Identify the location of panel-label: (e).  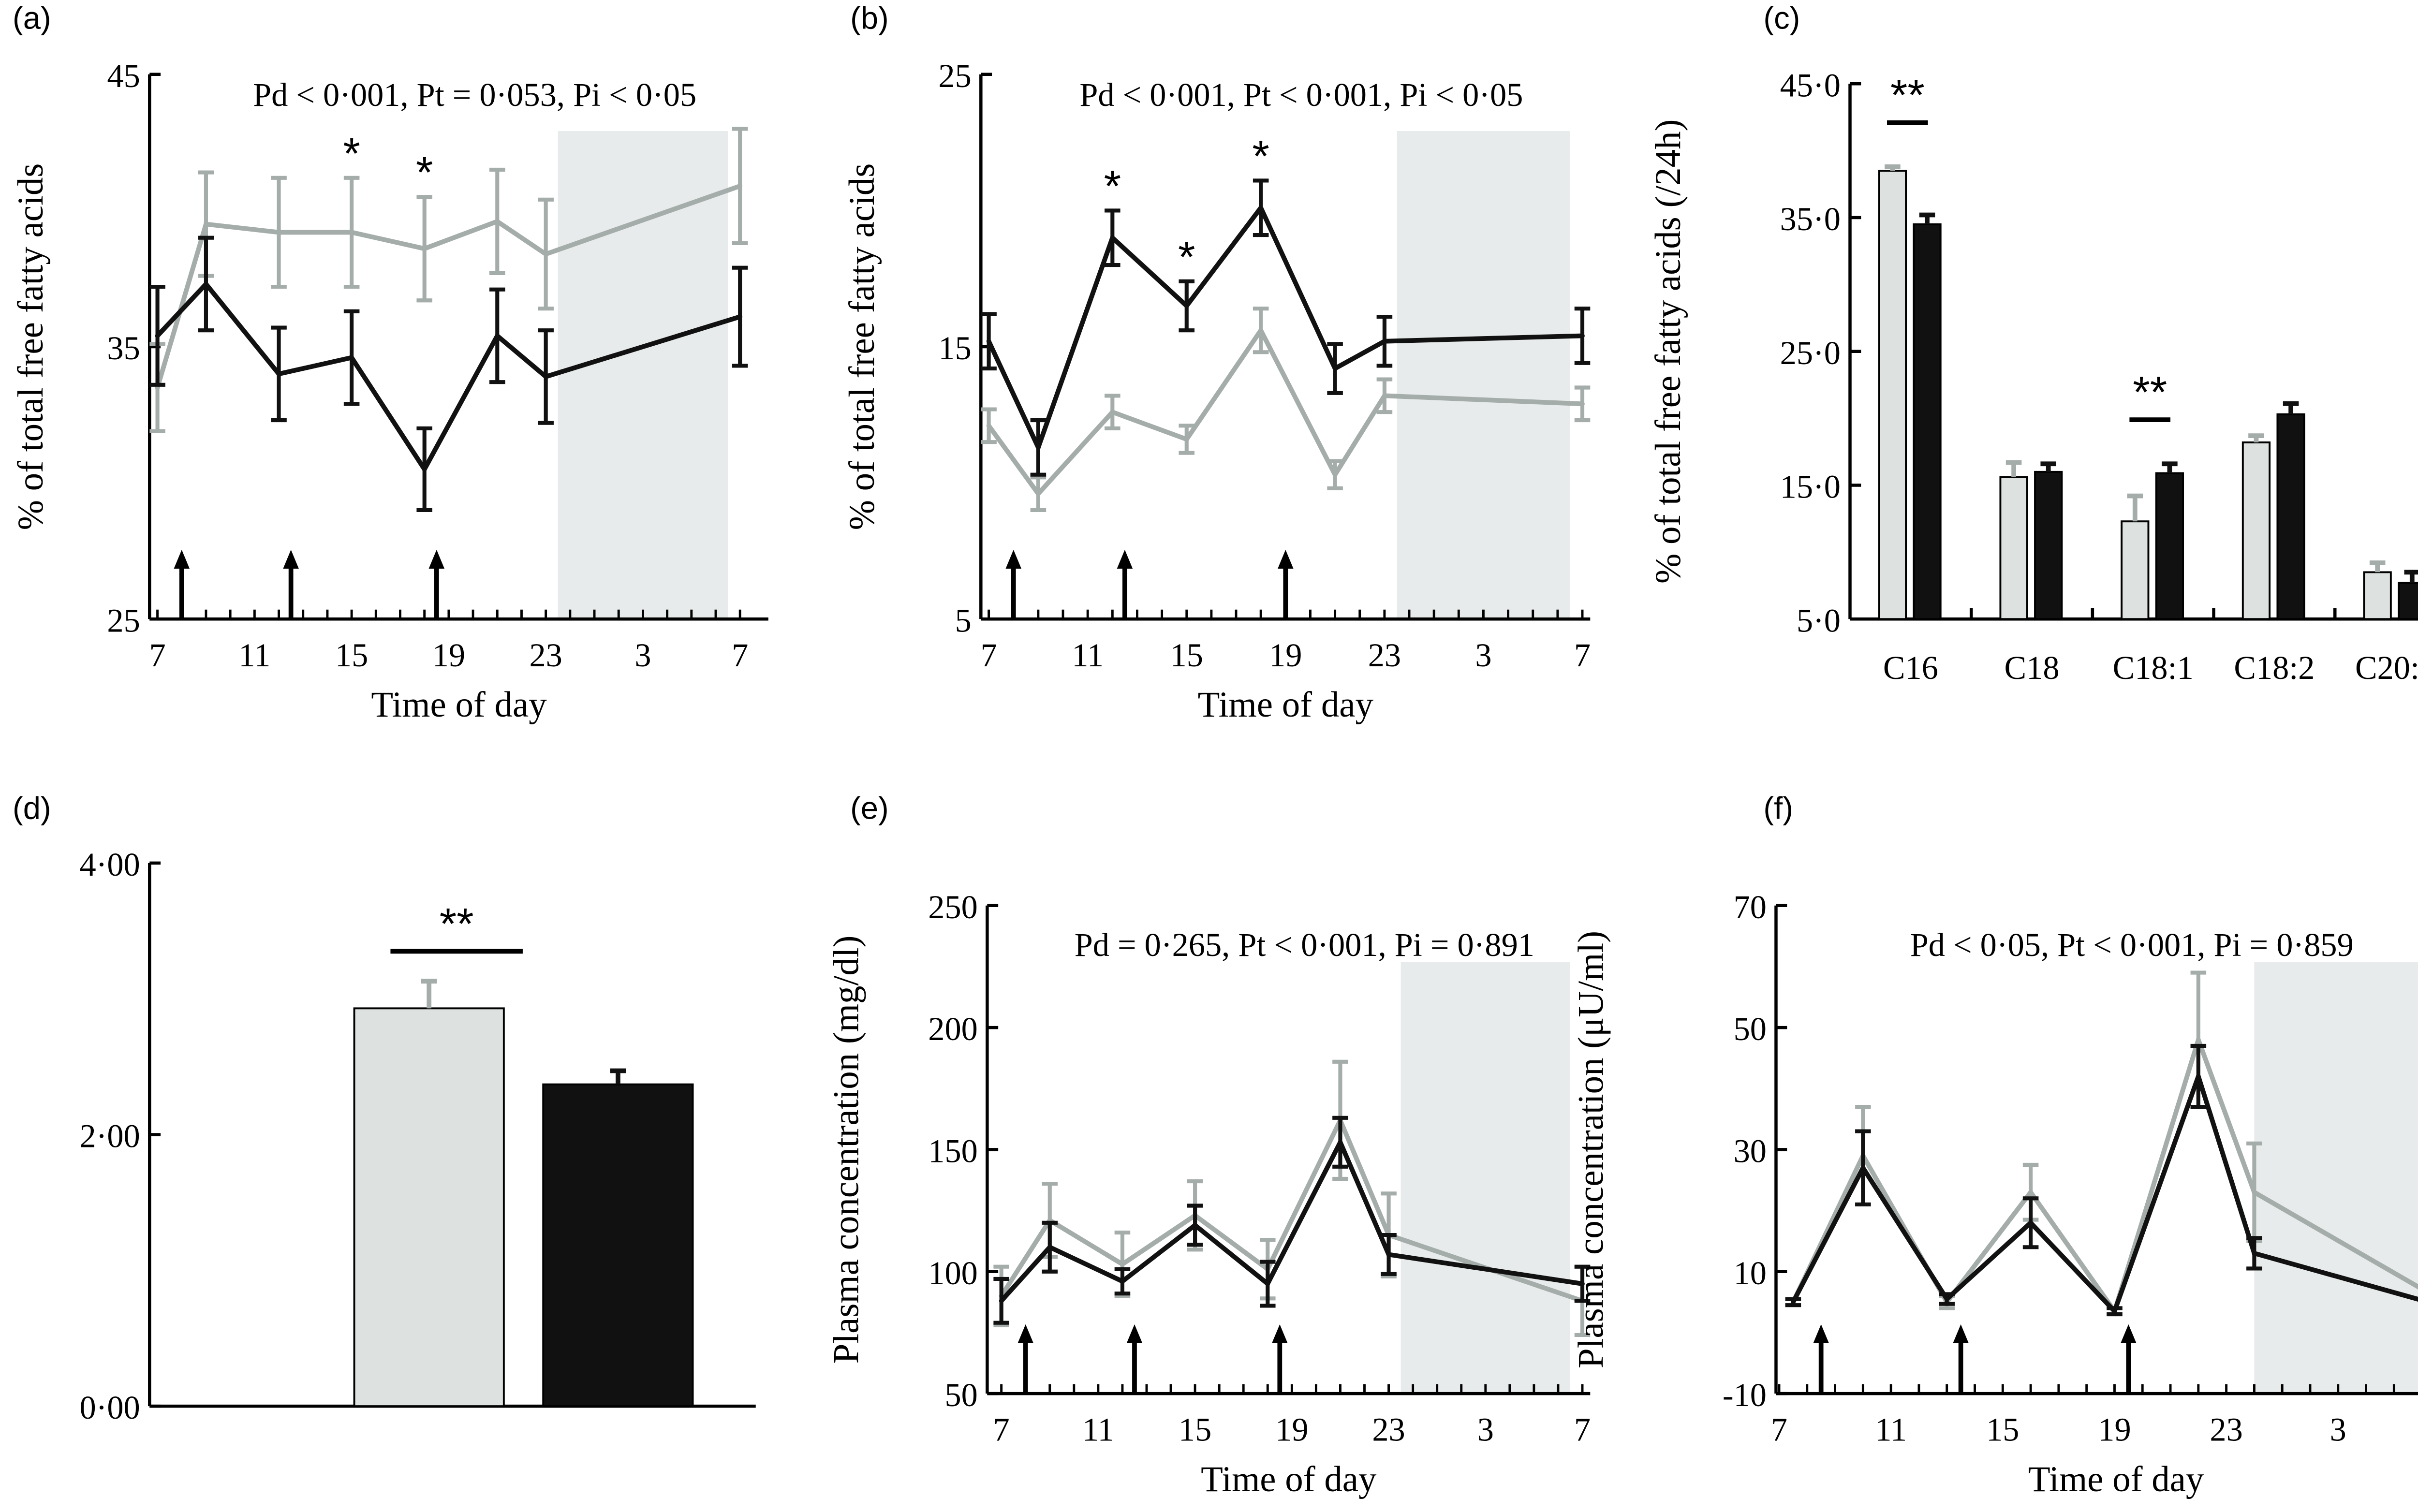
(869, 808).